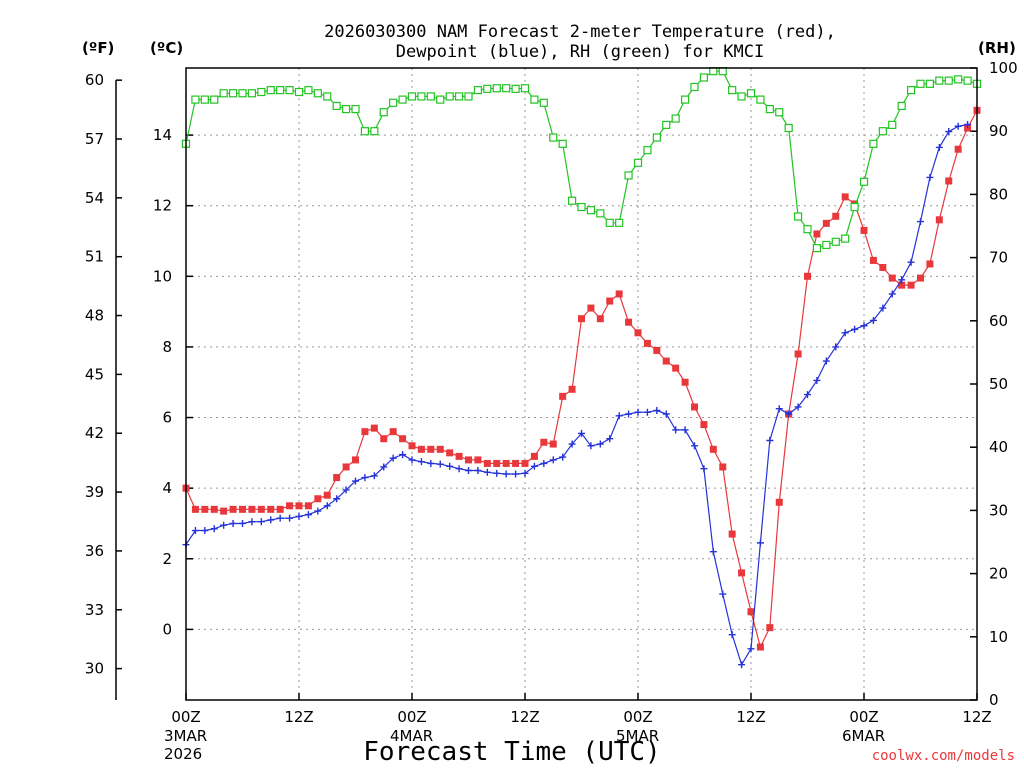 This screenshot has width=1024, height=768. Describe the element at coordinates (94, 669) in the screenshot. I see `fahrenheit-tick-label: 30` at that location.